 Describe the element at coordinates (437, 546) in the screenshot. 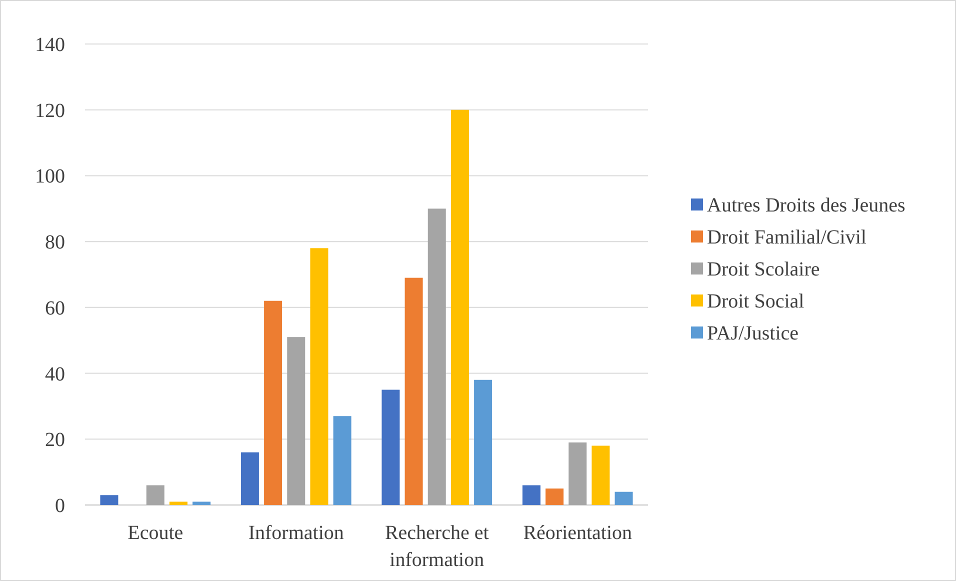

I see `x-tick-label: Recherche et information` at that location.